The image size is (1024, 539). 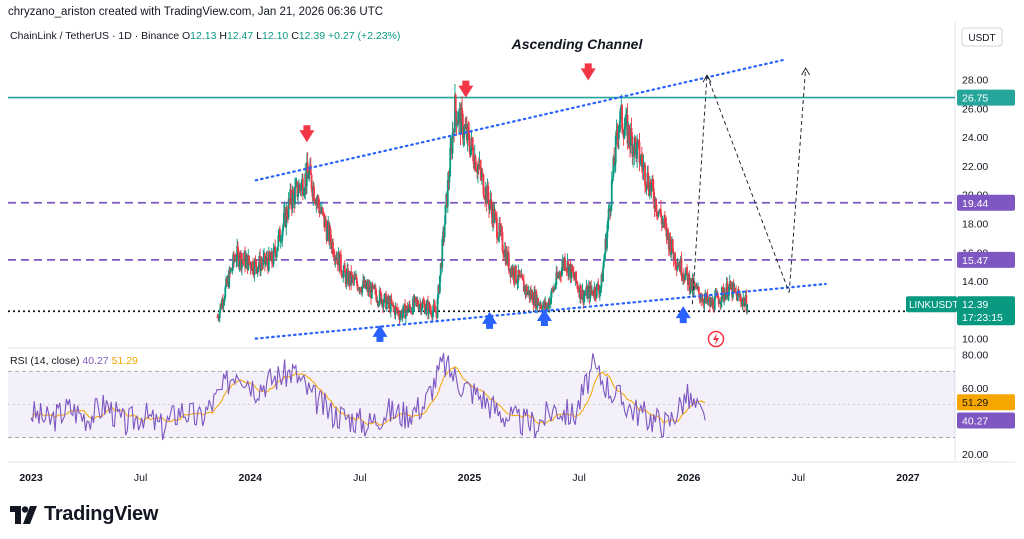 I want to click on rsi-header: RSI (14, close) 40.27 51.29, so click(x=74, y=361).